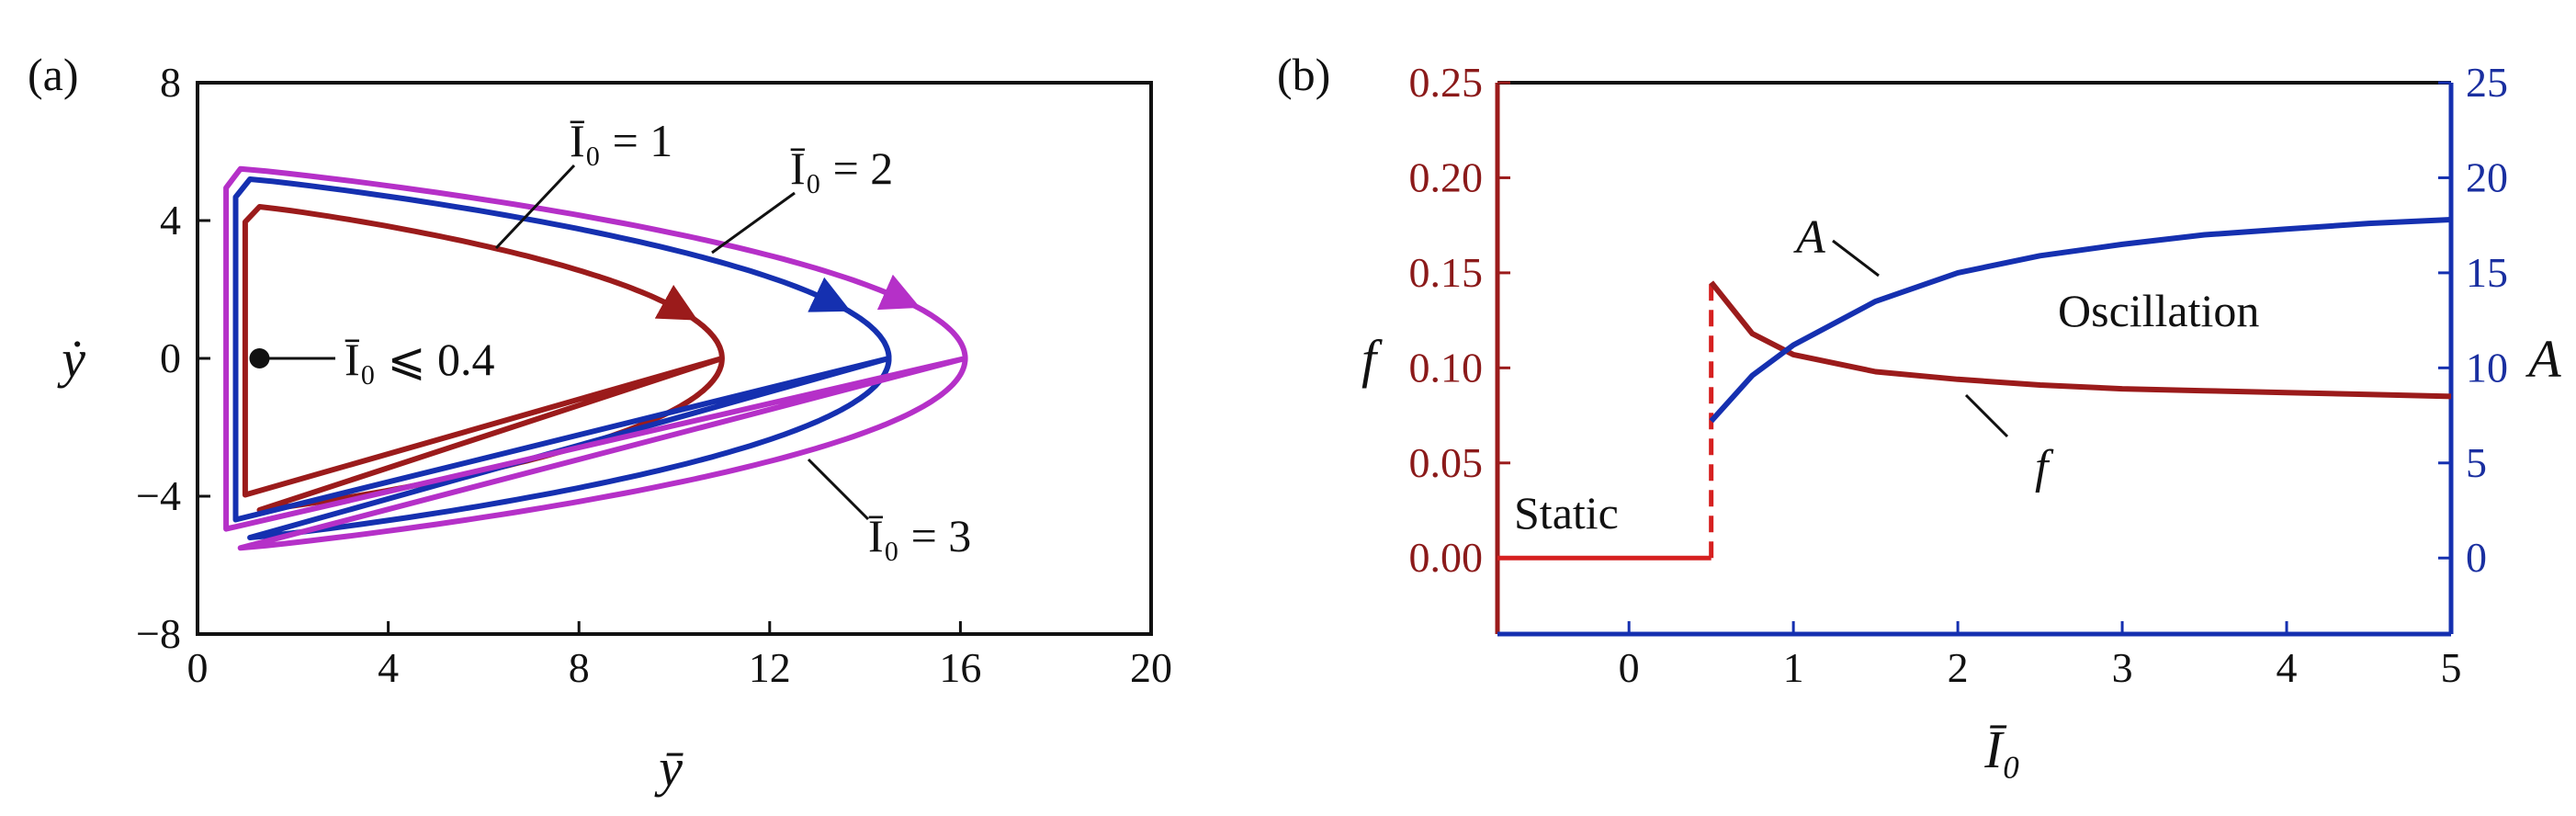 This screenshot has height=816, width=2576. Describe the element at coordinates (621, 140) in the screenshot. I see `annotation-i1: Ī₀ = 1` at that location.